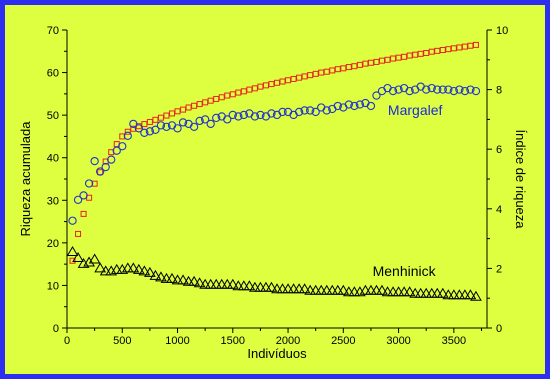  Describe the element at coordinates (499, 91) in the screenshot. I see `y-right-tick-label: 8` at that location.